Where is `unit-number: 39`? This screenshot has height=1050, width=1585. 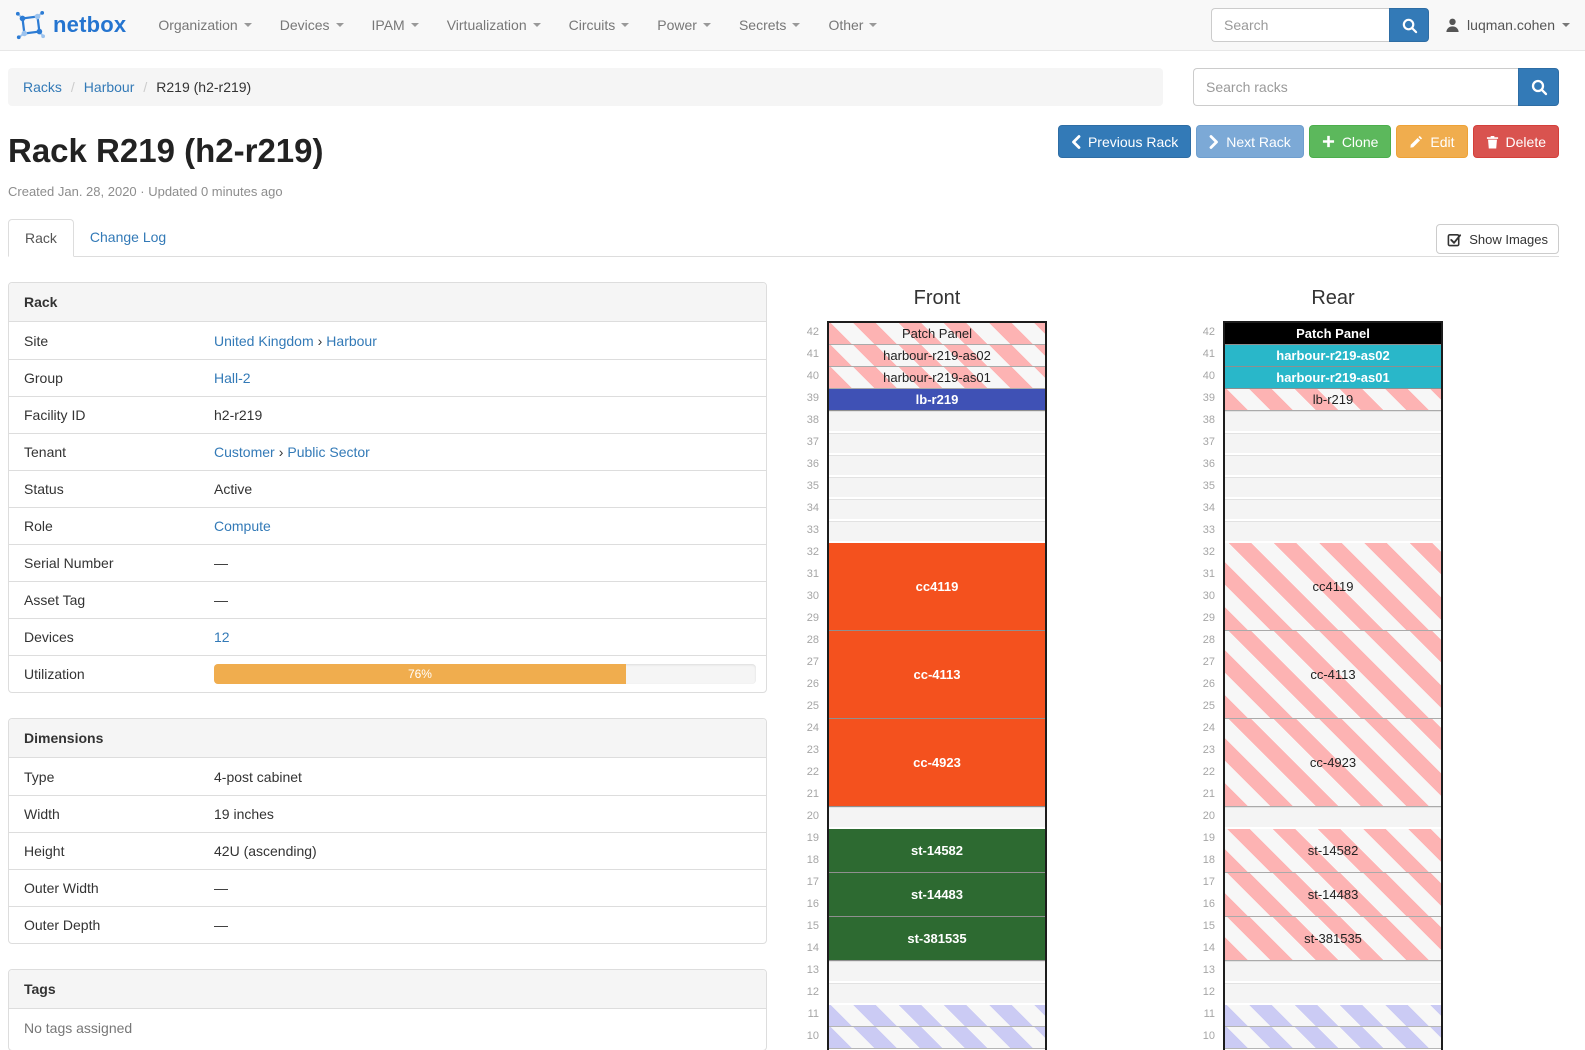 unit-number: 39 is located at coordinates (1208, 398).